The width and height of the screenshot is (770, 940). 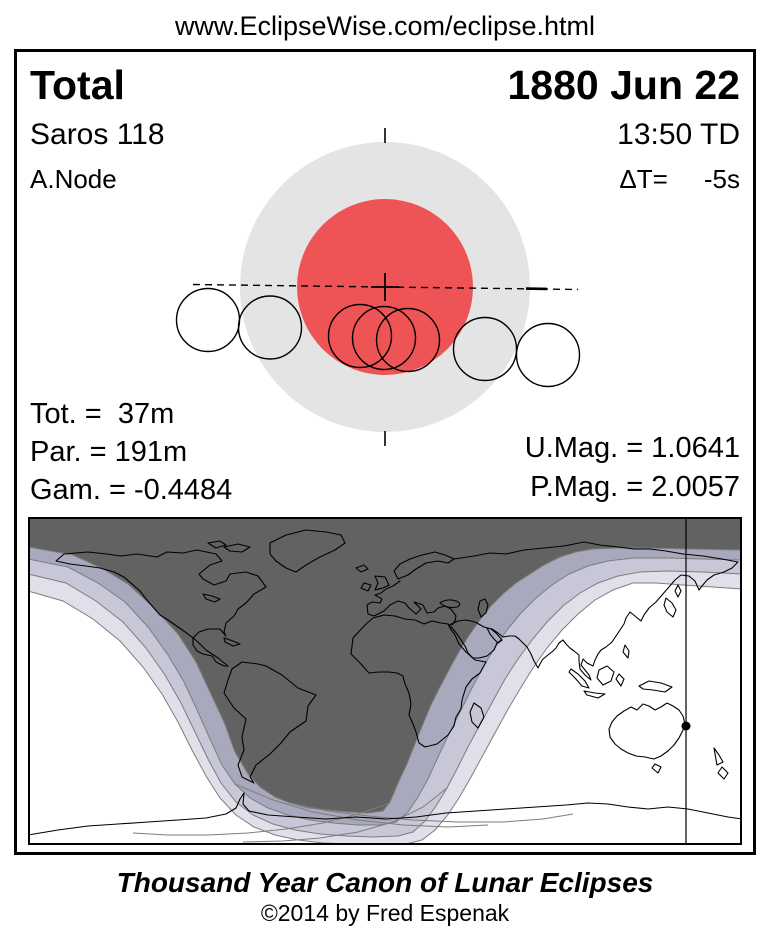 I want to click on arctic-islands-coastline, so click(x=229, y=546).